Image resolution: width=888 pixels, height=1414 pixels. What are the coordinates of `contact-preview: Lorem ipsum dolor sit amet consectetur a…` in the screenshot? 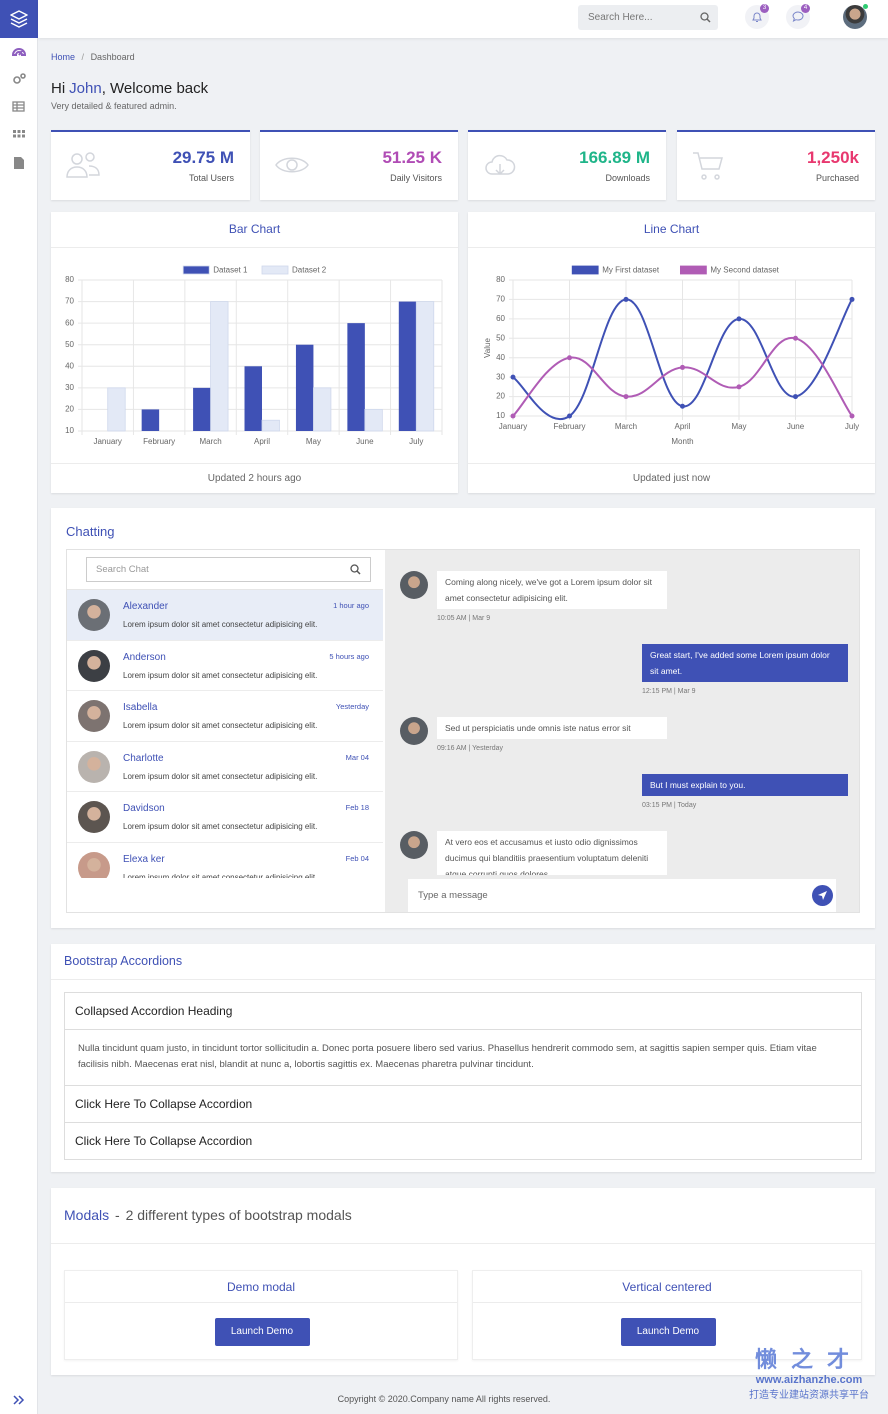 It's located at (220, 725).